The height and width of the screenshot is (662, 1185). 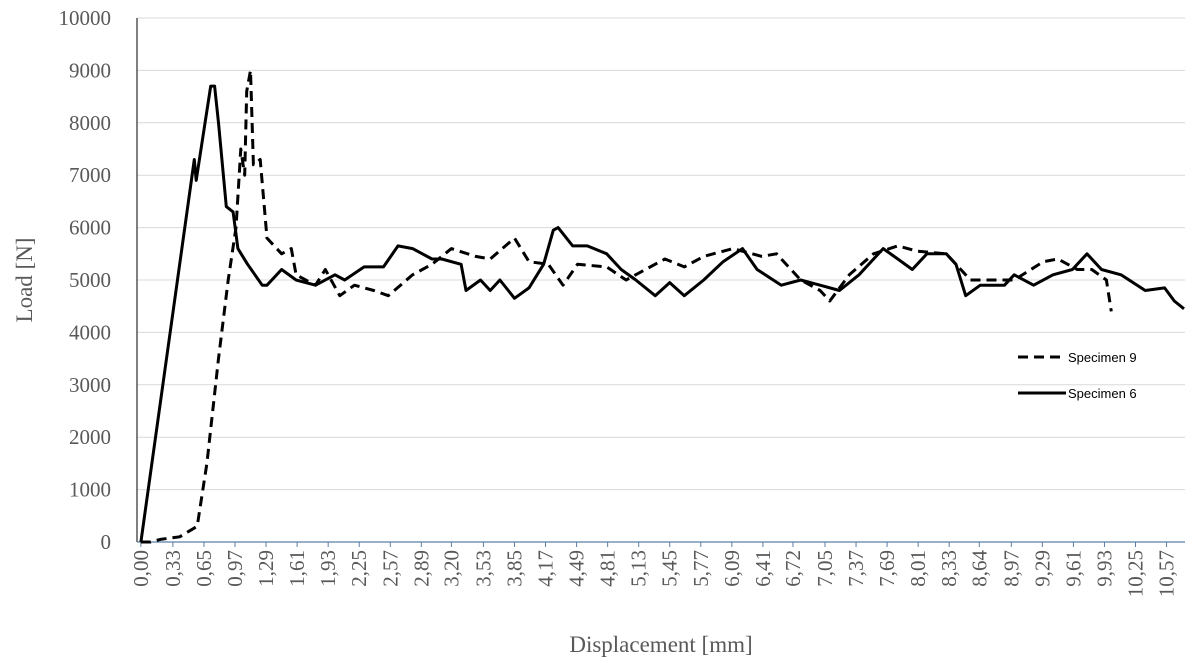 I want to click on y-tick-label: 3000, so click(x=90, y=385).